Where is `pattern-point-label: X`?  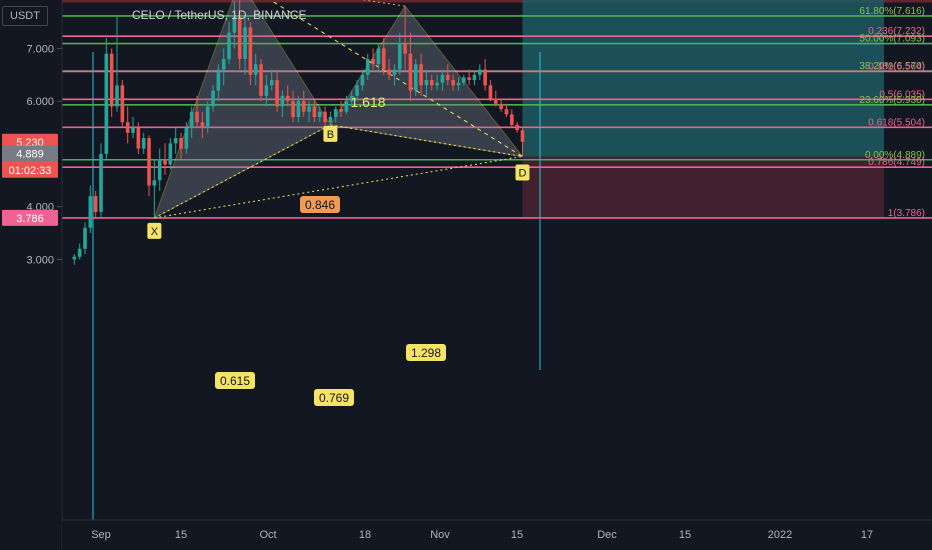 pattern-point-label: X is located at coordinates (155, 232).